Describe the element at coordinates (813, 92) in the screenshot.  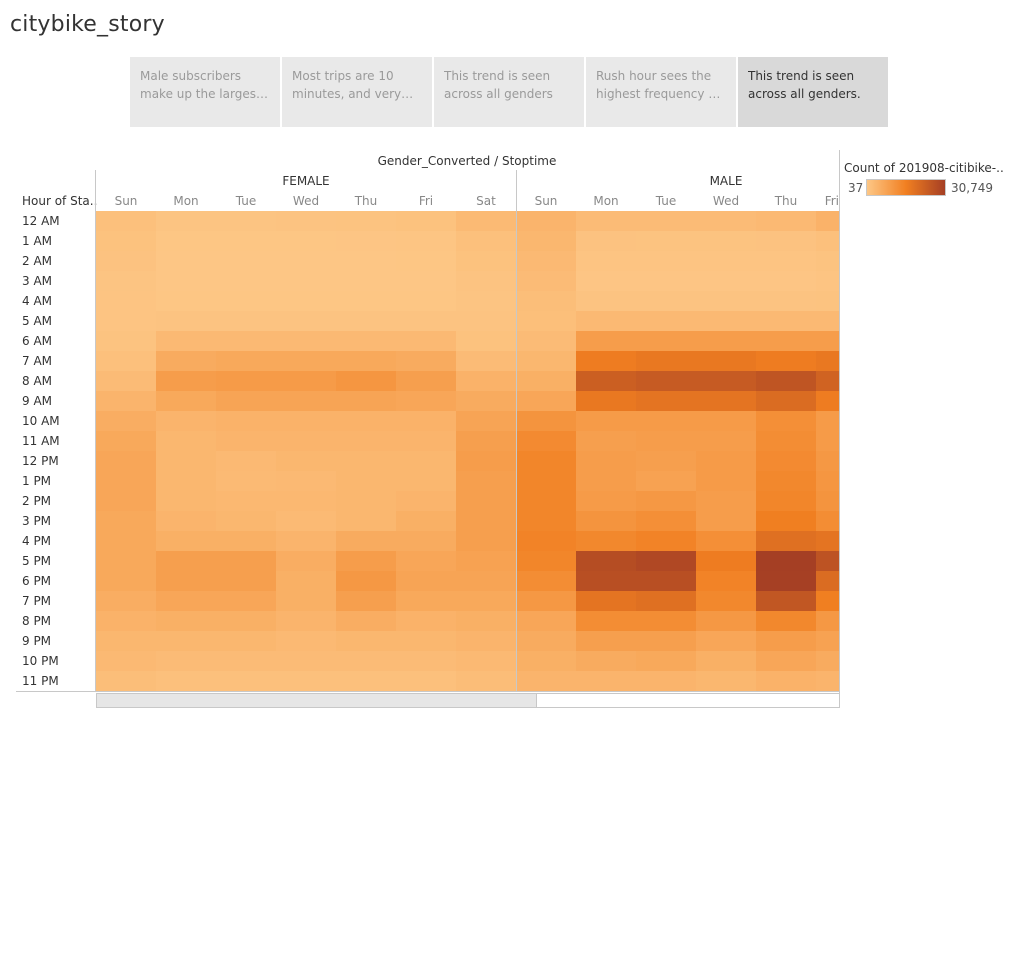
I see `story-point-5: This trend is seen across all genders.` at that location.